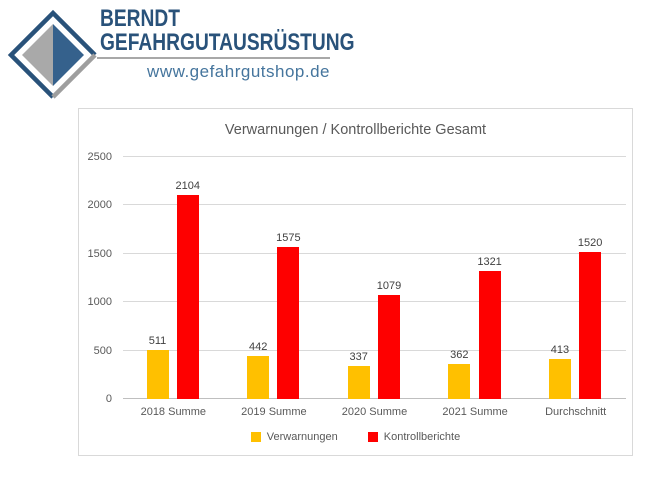 The height and width of the screenshot is (494, 655). What do you see at coordinates (52, 54) in the screenshot?
I see `logo-diamond-icon` at bounding box center [52, 54].